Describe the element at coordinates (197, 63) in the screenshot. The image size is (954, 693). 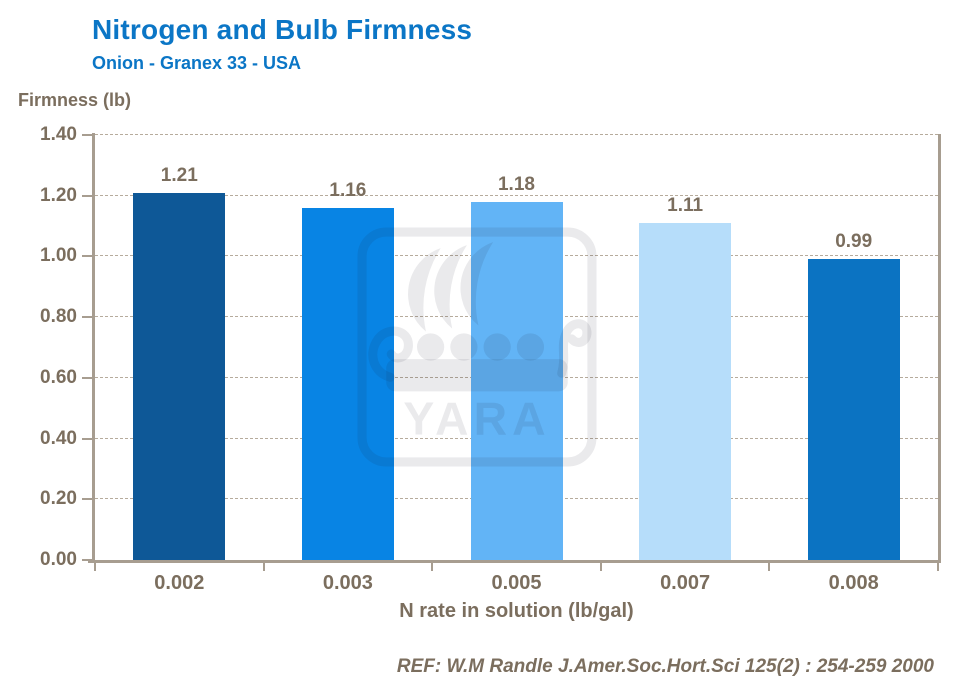
I see `chart-subtitle: Onion - Granex 33 - USA` at that location.